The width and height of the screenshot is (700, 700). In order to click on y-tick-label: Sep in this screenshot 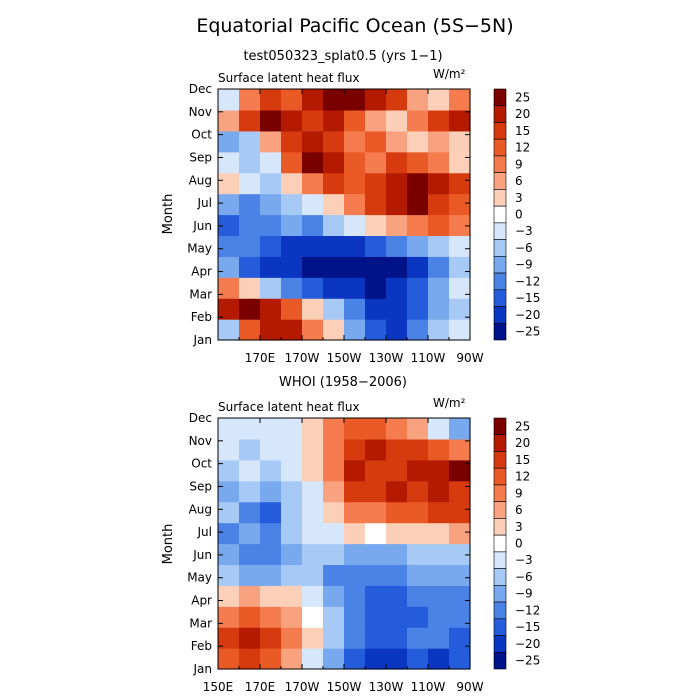, I will do `click(200, 157)`.